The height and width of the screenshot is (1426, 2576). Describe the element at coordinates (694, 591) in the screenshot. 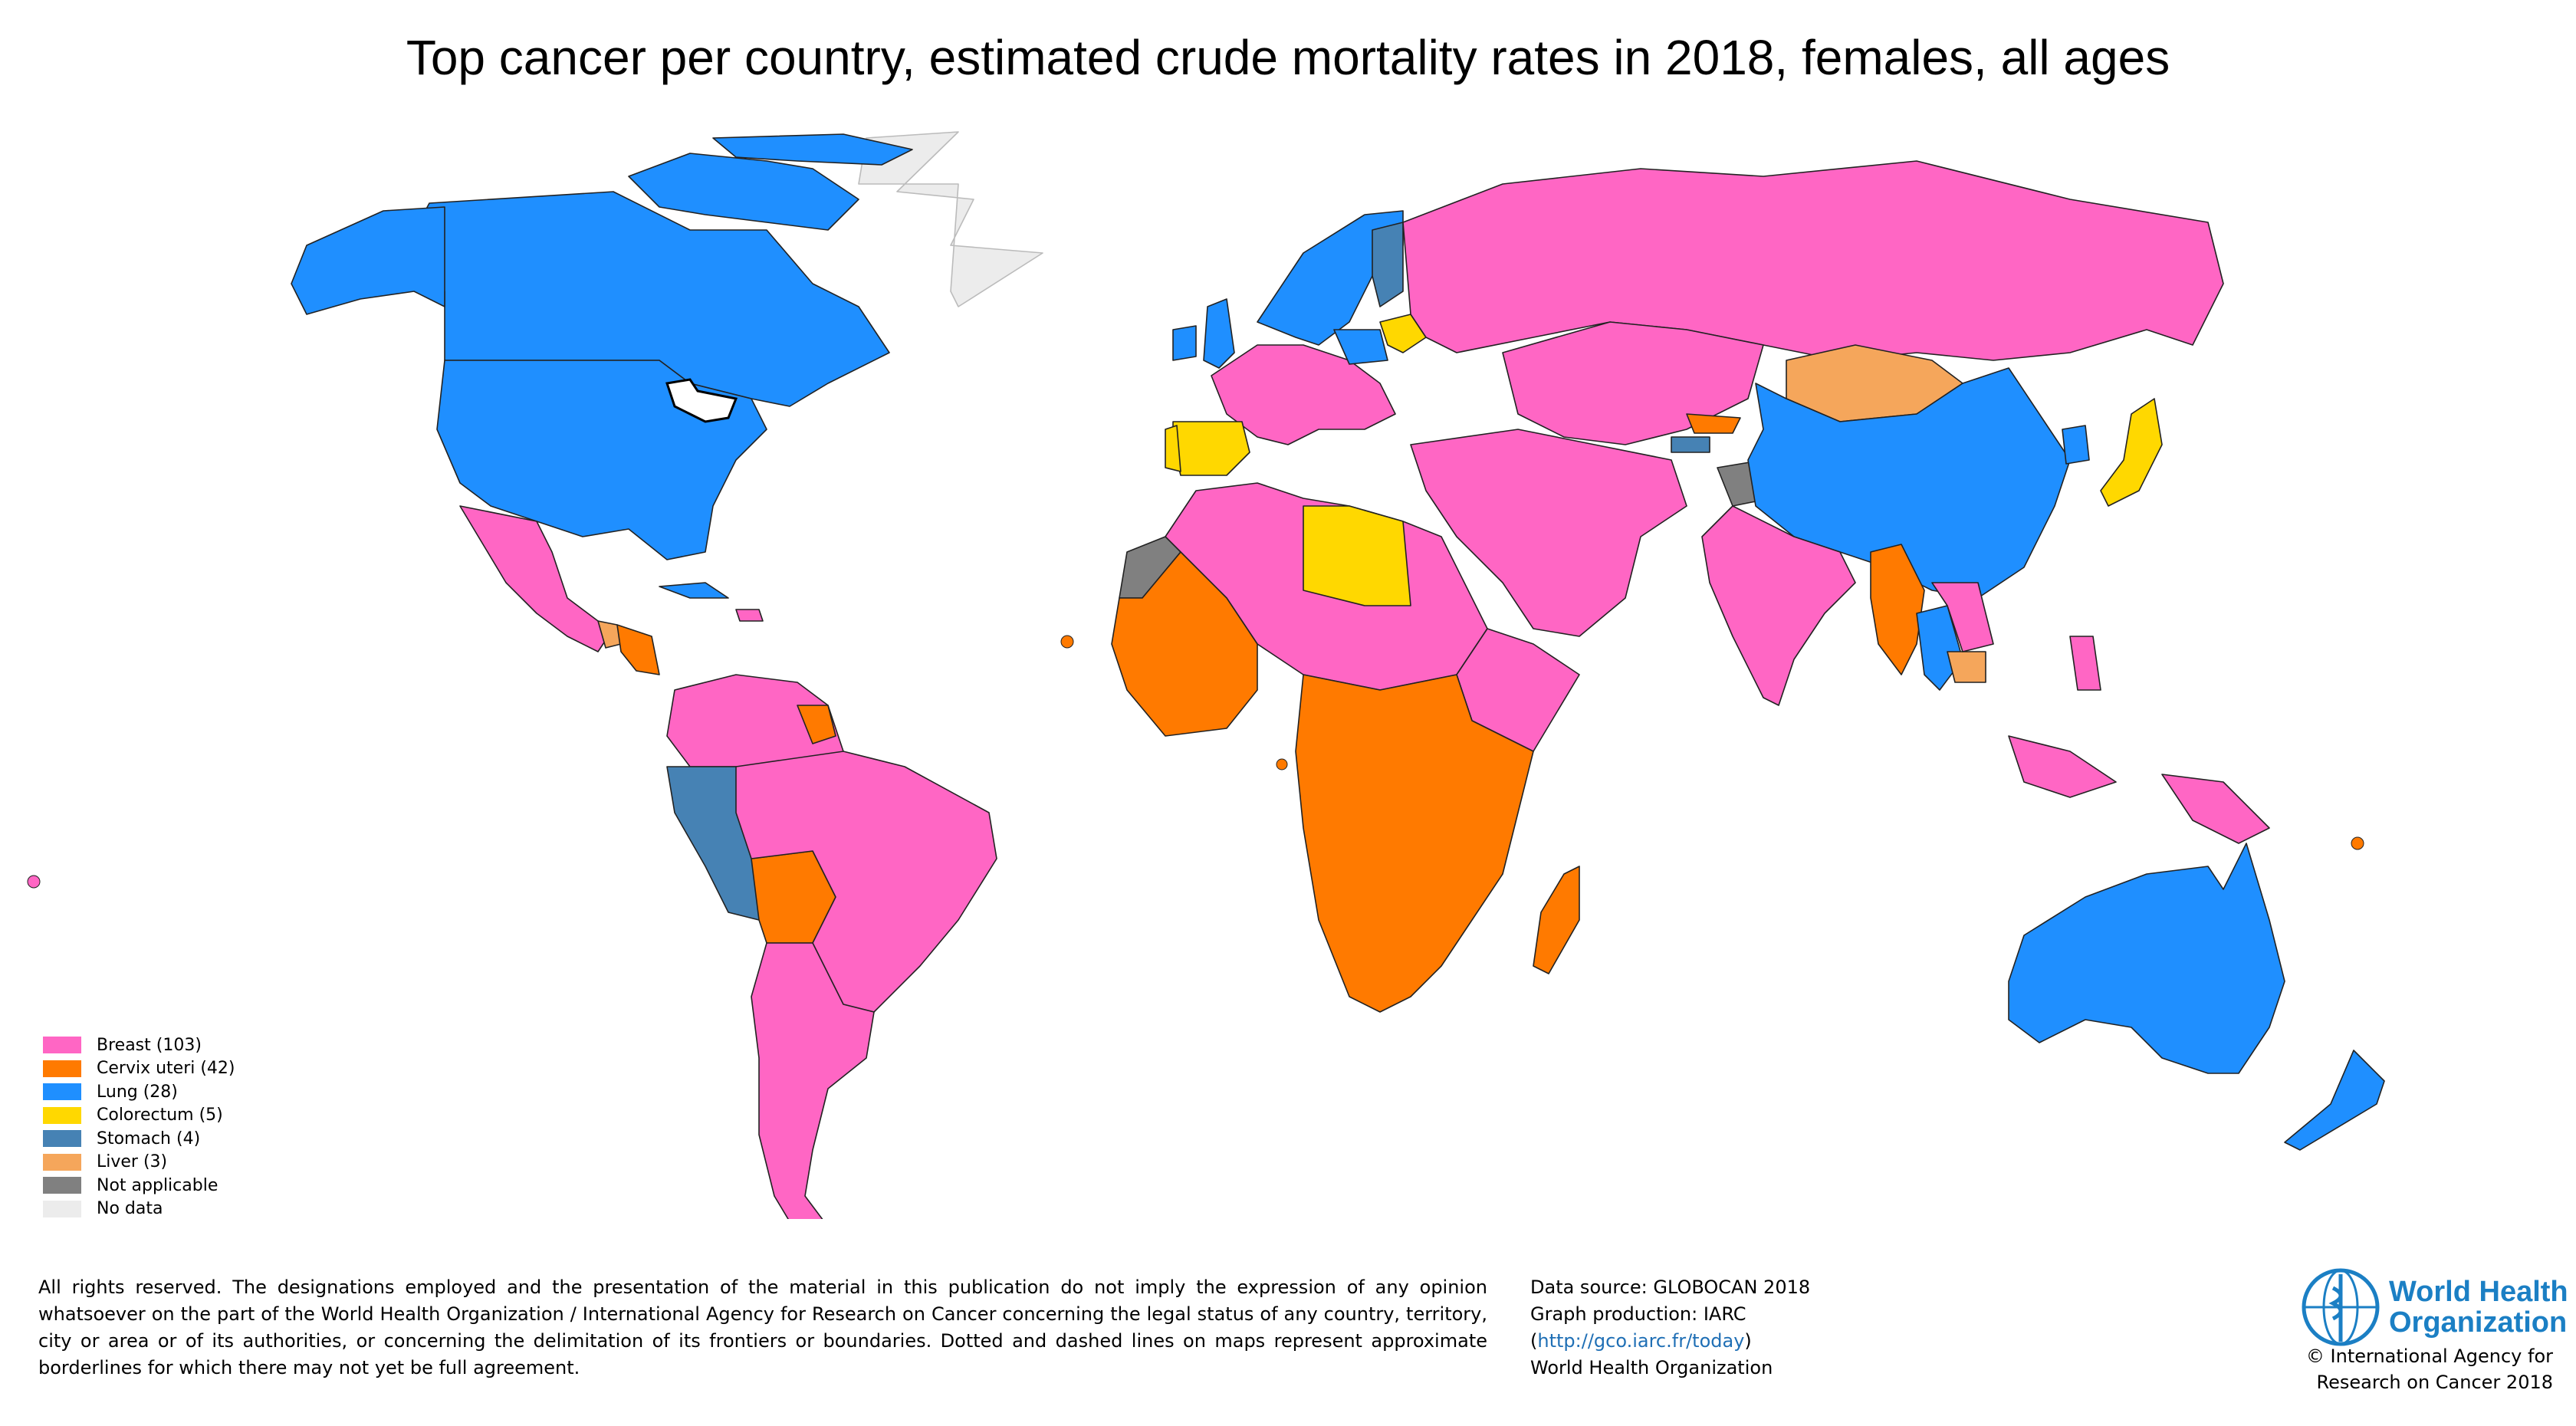

I see `country-cuba` at that location.